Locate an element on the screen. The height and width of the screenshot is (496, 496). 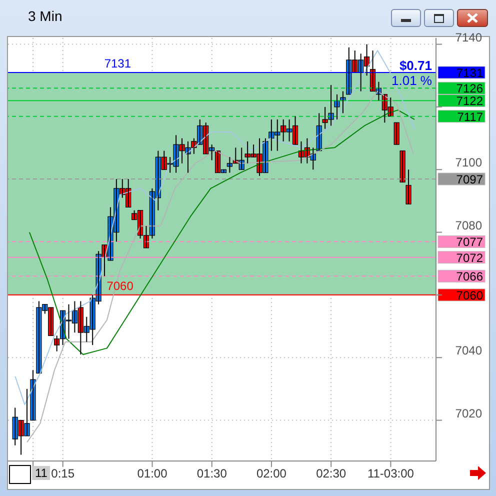
ref-line-label: 7060 is located at coordinates (470, 295).